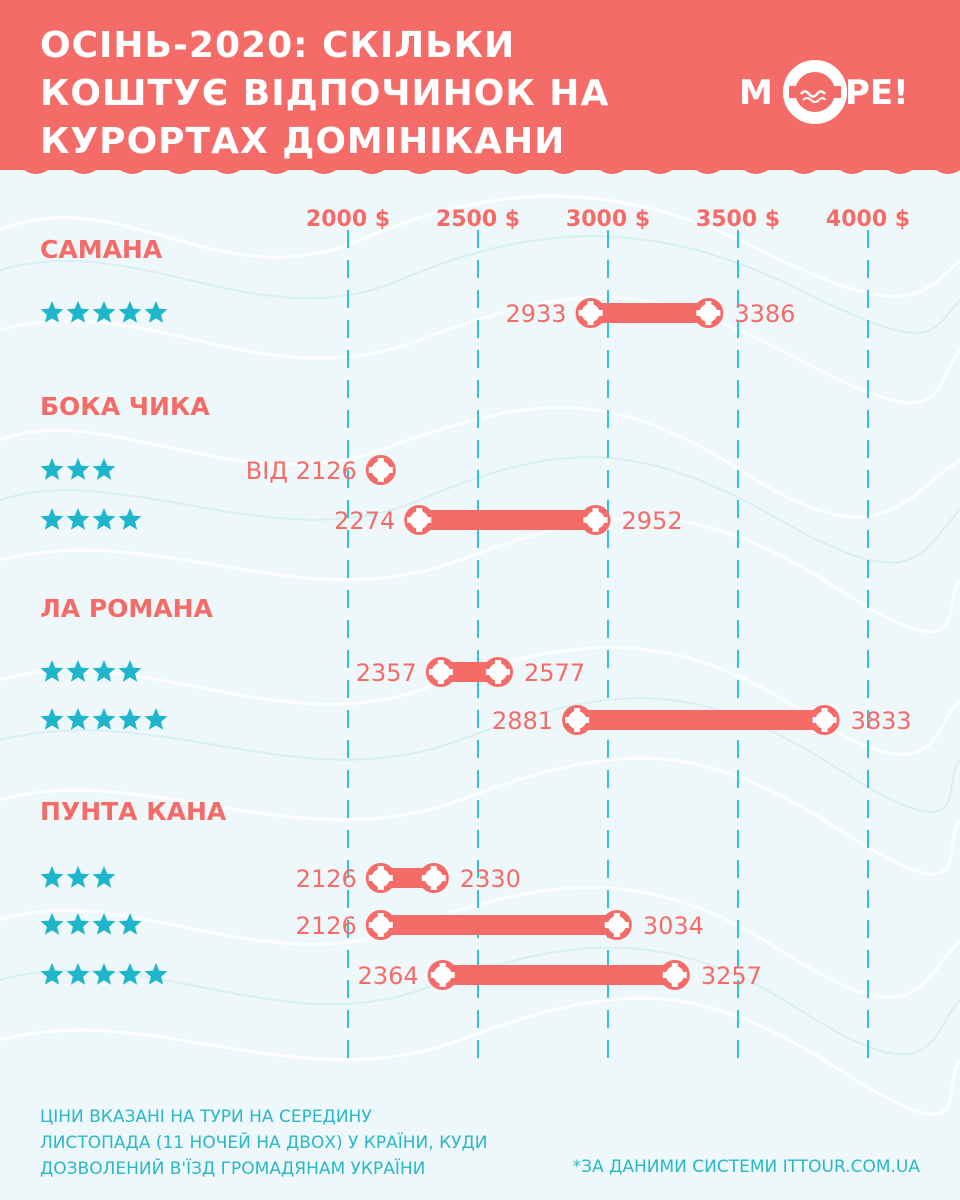 The width and height of the screenshot is (960, 1200). Describe the element at coordinates (868, 219) in the screenshot. I see `x-tick-label: 4000 $` at that location.